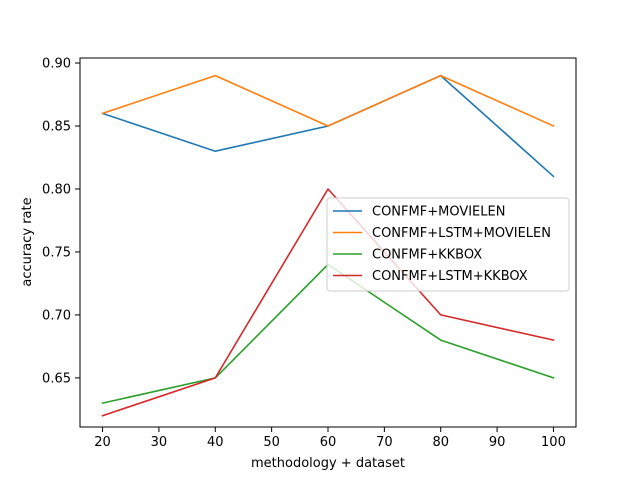 The image size is (640, 480). What do you see at coordinates (553, 442) in the screenshot?
I see `x-tick-label: 100` at bounding box center [553, 442].